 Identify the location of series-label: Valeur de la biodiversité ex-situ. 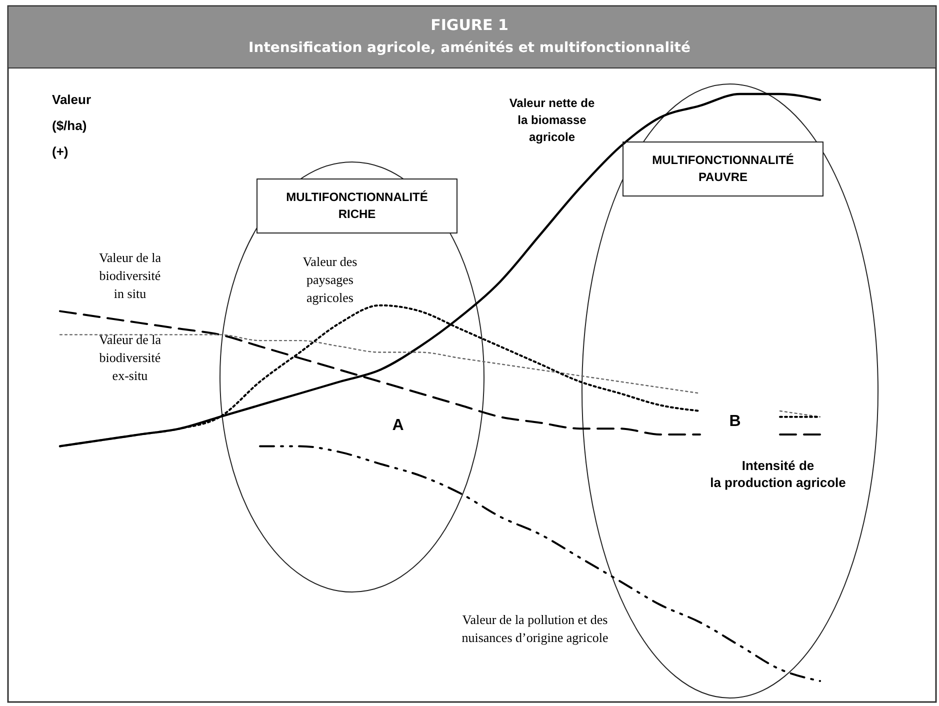
(130, 357).